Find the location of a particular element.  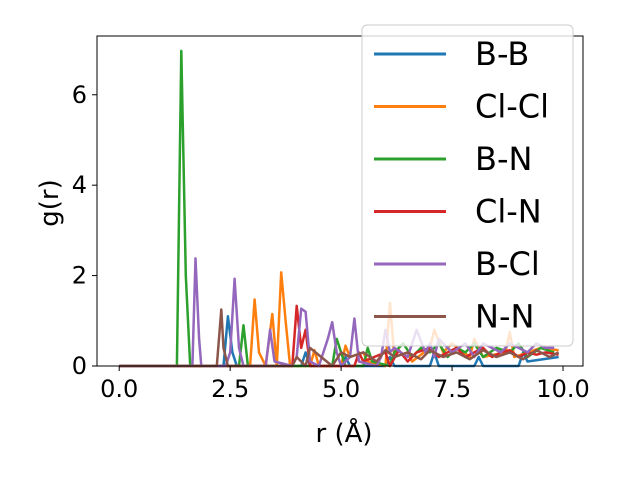

y-tick-label: 6 is located at coordinates (79, 95).